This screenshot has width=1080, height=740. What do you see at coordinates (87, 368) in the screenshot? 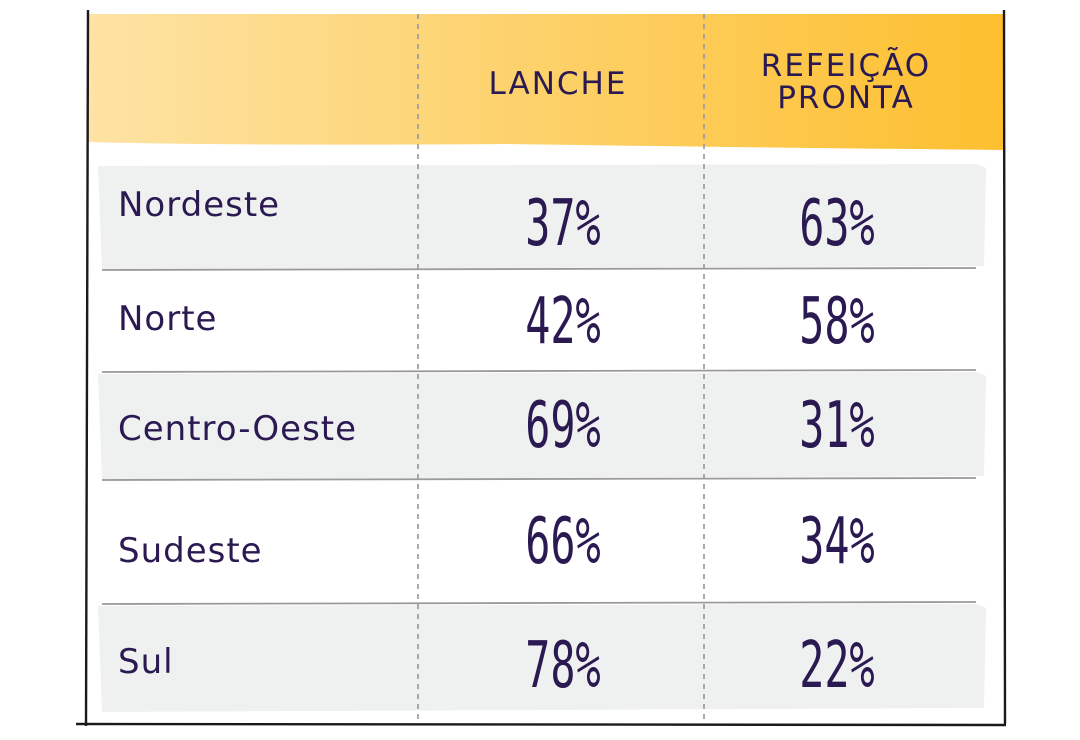
I see `table-border-left` at bounding box center [87, 368].